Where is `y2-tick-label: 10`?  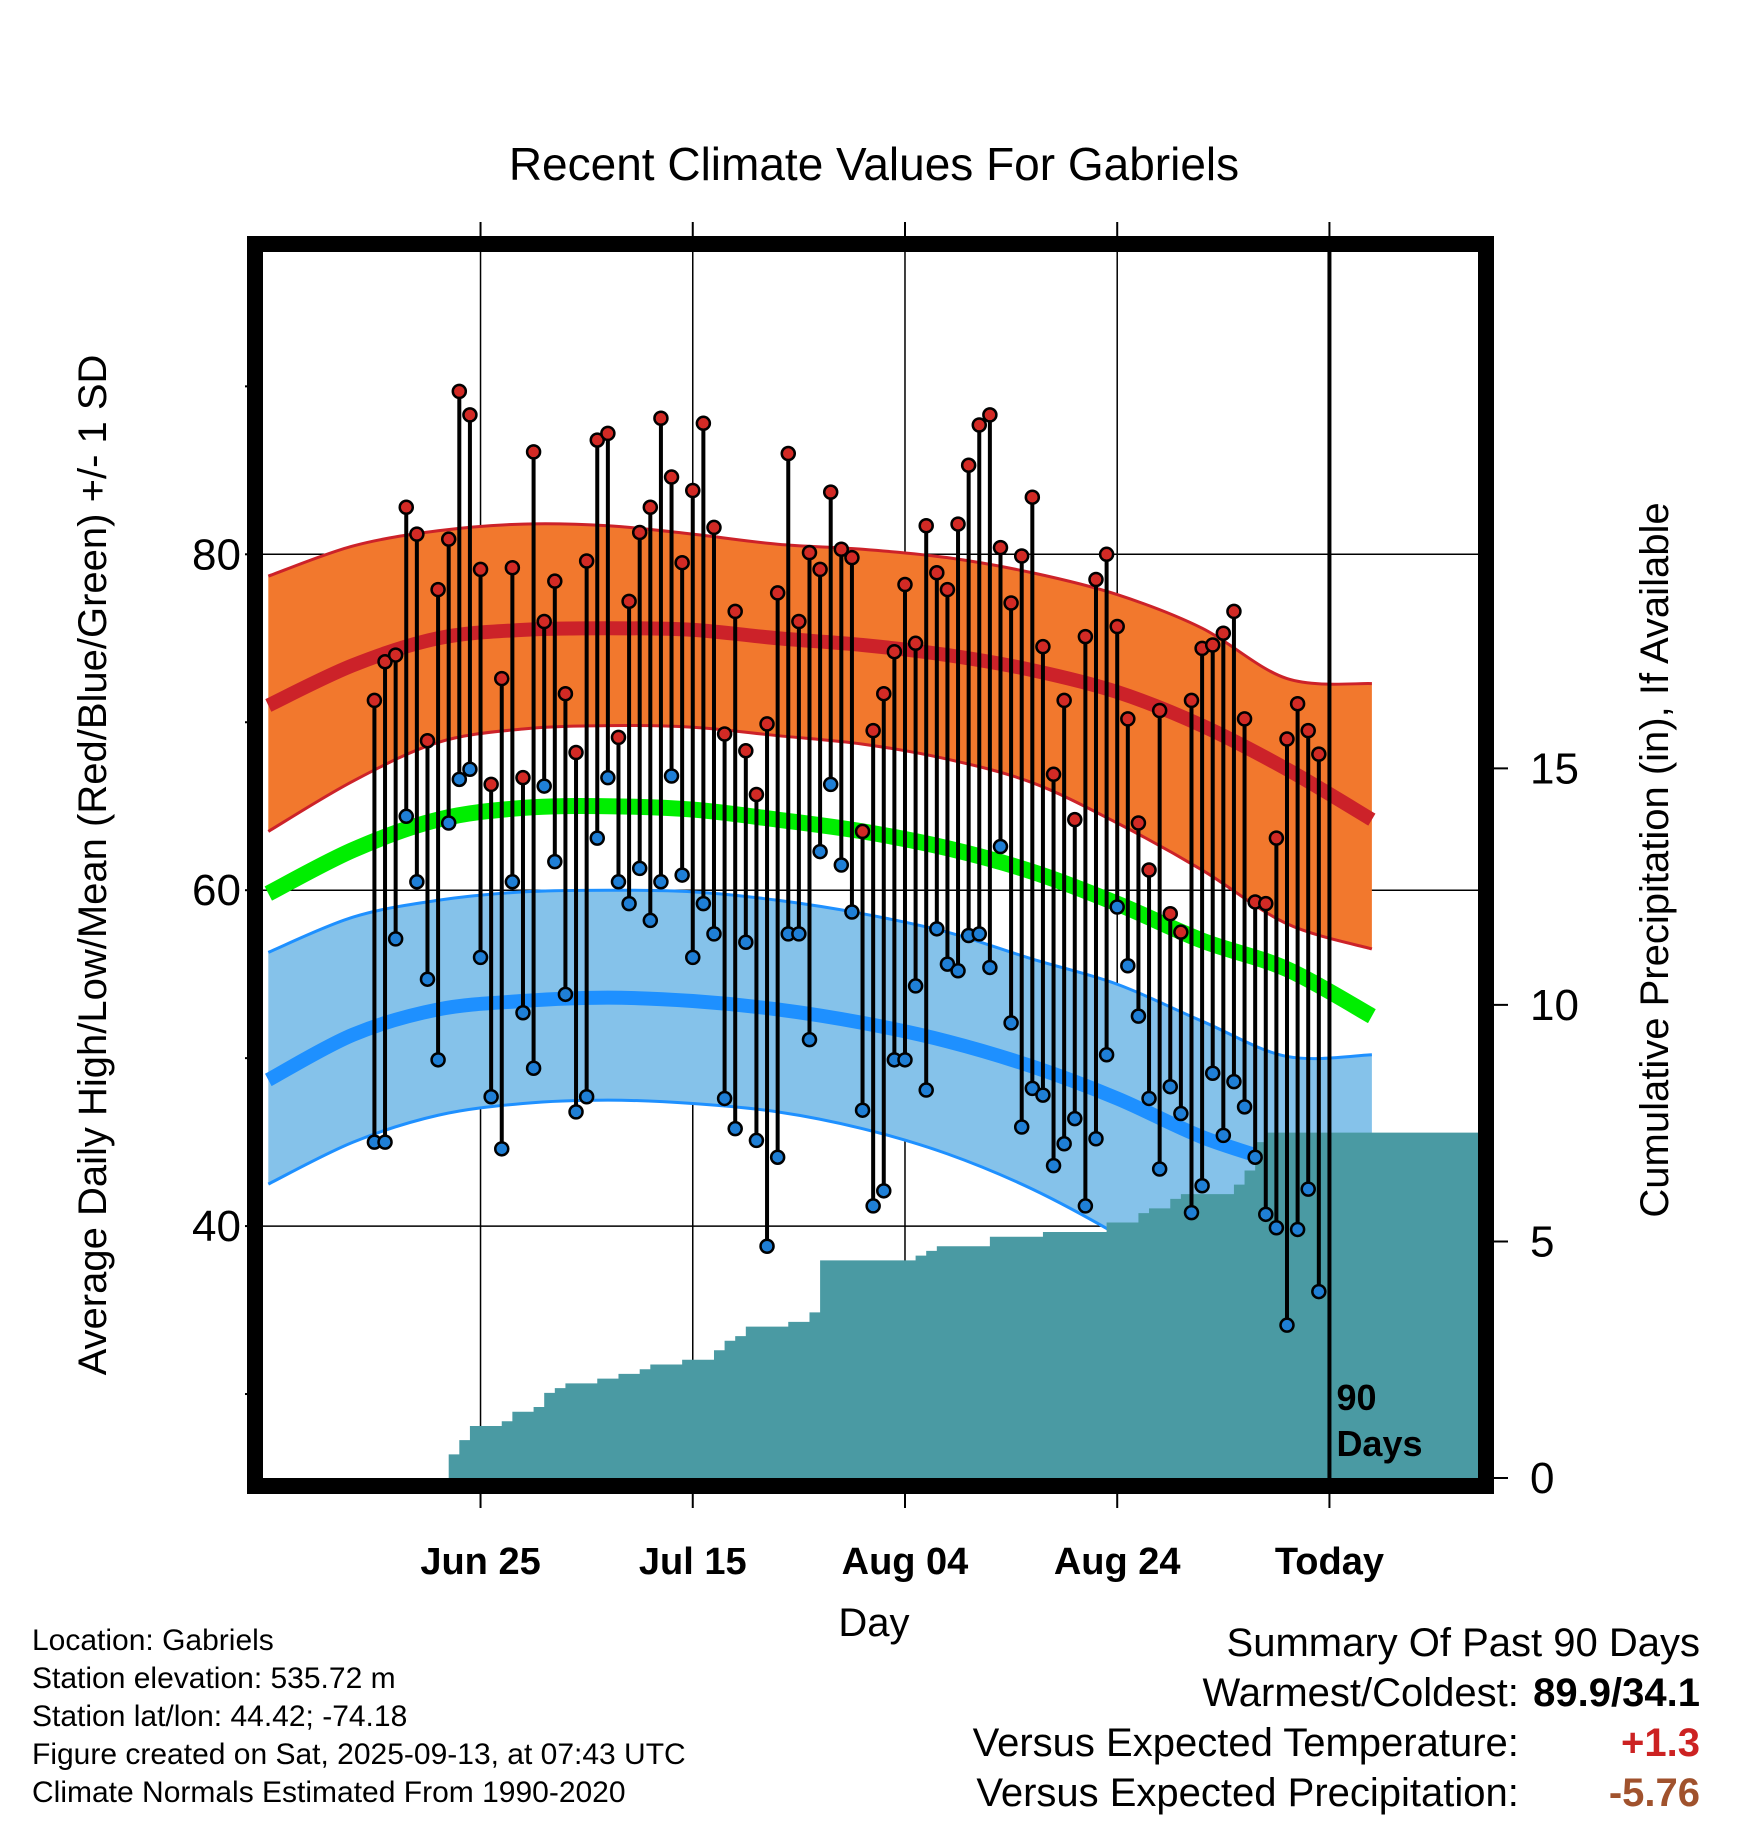
y2-tick-label: 10 is located at coordinates (1554, 1005).